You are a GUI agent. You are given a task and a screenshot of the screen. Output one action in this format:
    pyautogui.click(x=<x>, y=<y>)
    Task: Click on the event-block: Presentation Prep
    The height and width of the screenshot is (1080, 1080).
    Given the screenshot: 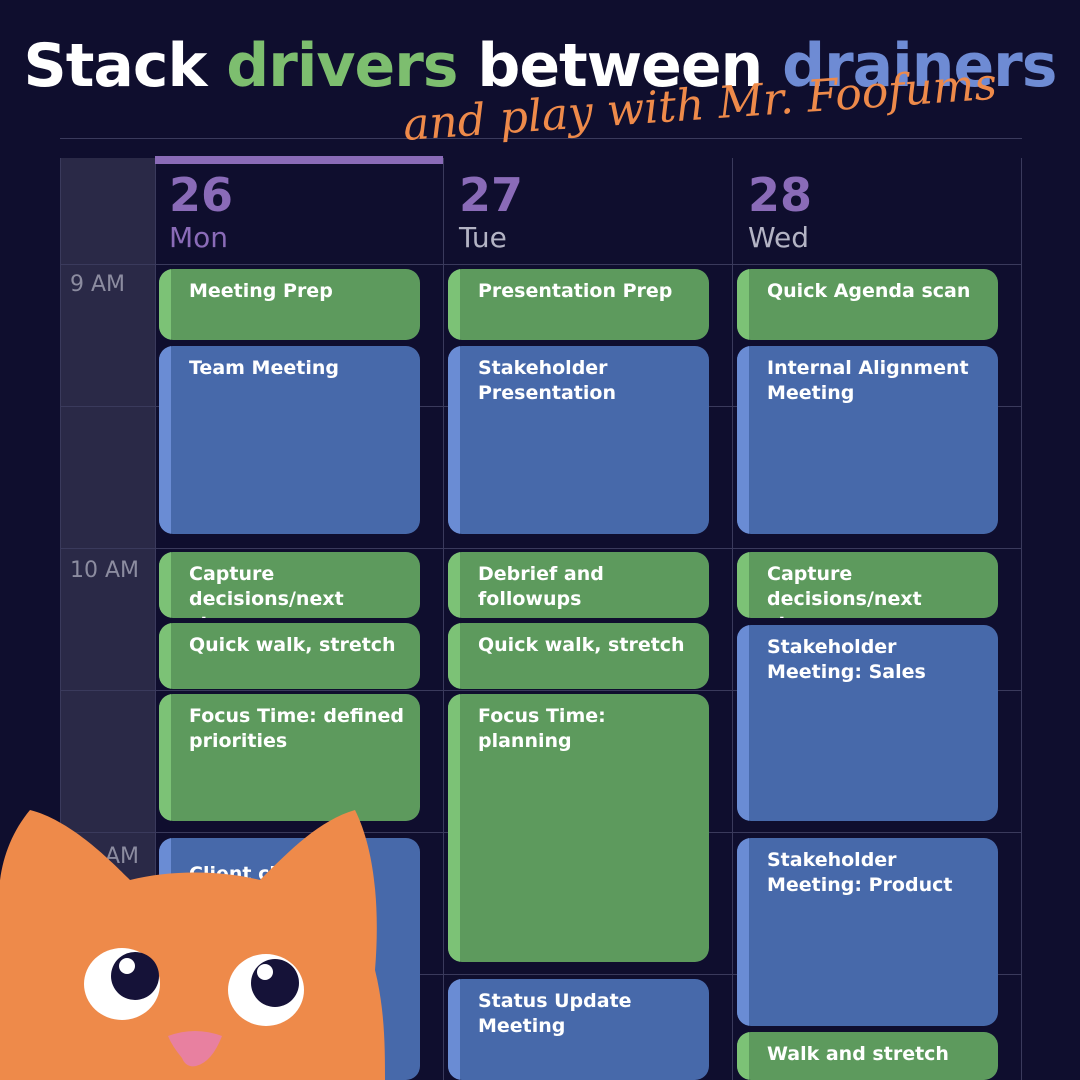 What is the action you would take?
    pyautogui.click(x=578, y=304)
    